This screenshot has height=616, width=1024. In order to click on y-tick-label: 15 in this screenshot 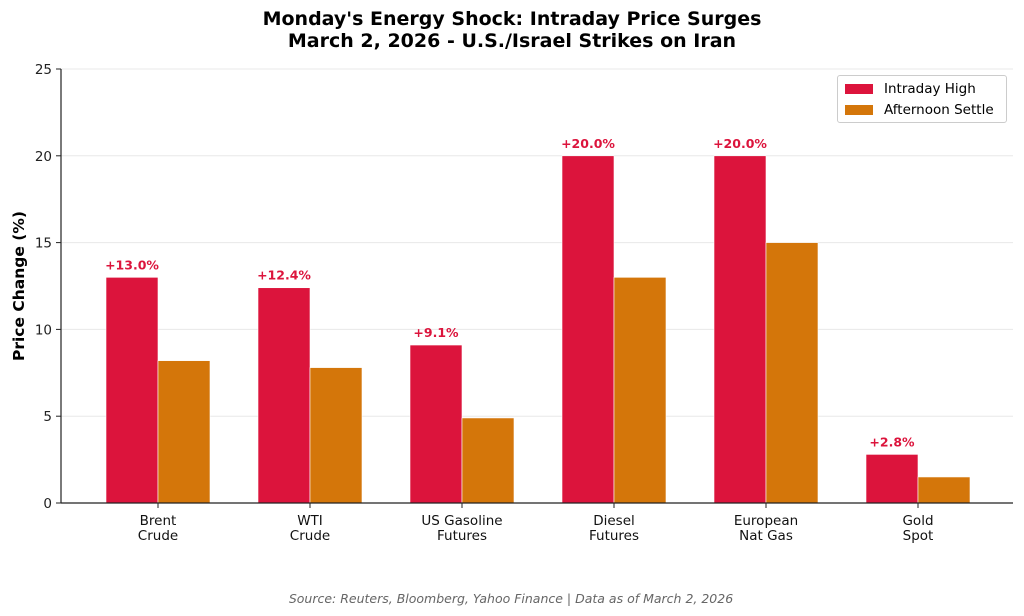, I will do `click(43, 244)`.